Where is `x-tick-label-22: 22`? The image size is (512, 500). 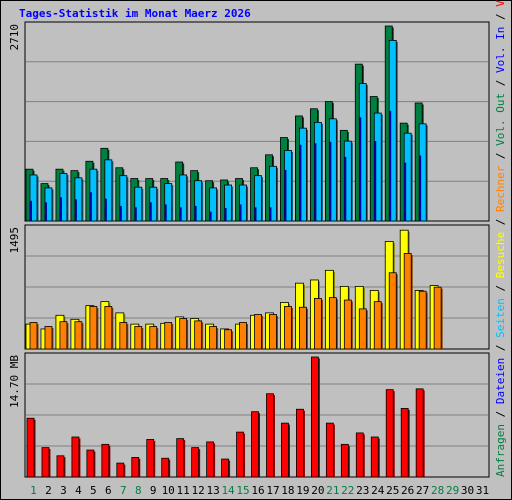 x-tick-label-22: 22 is located at coordinates (347, 490).